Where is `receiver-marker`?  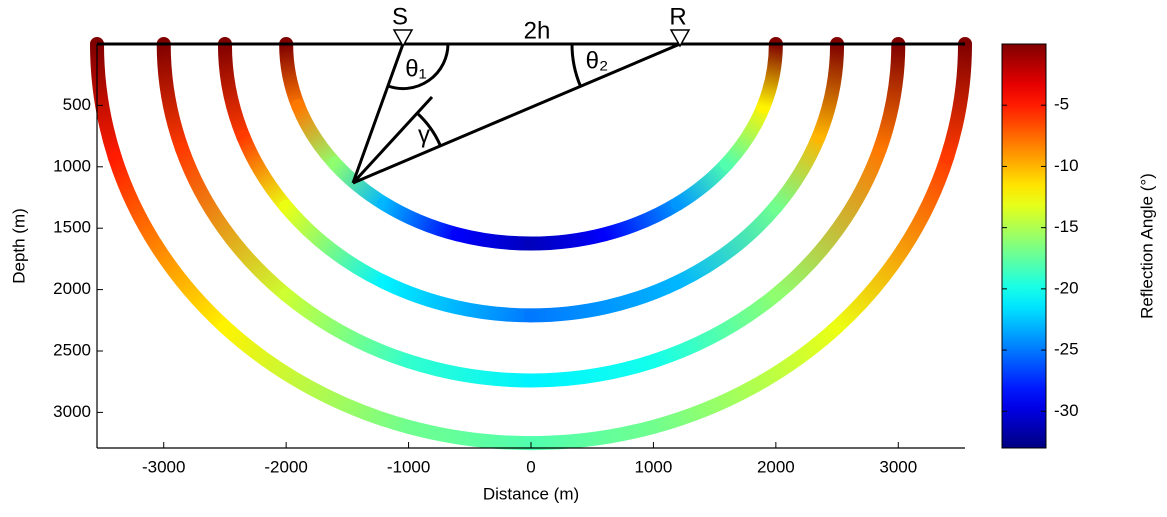
receiver-marker is located at coordinates (680, 38).